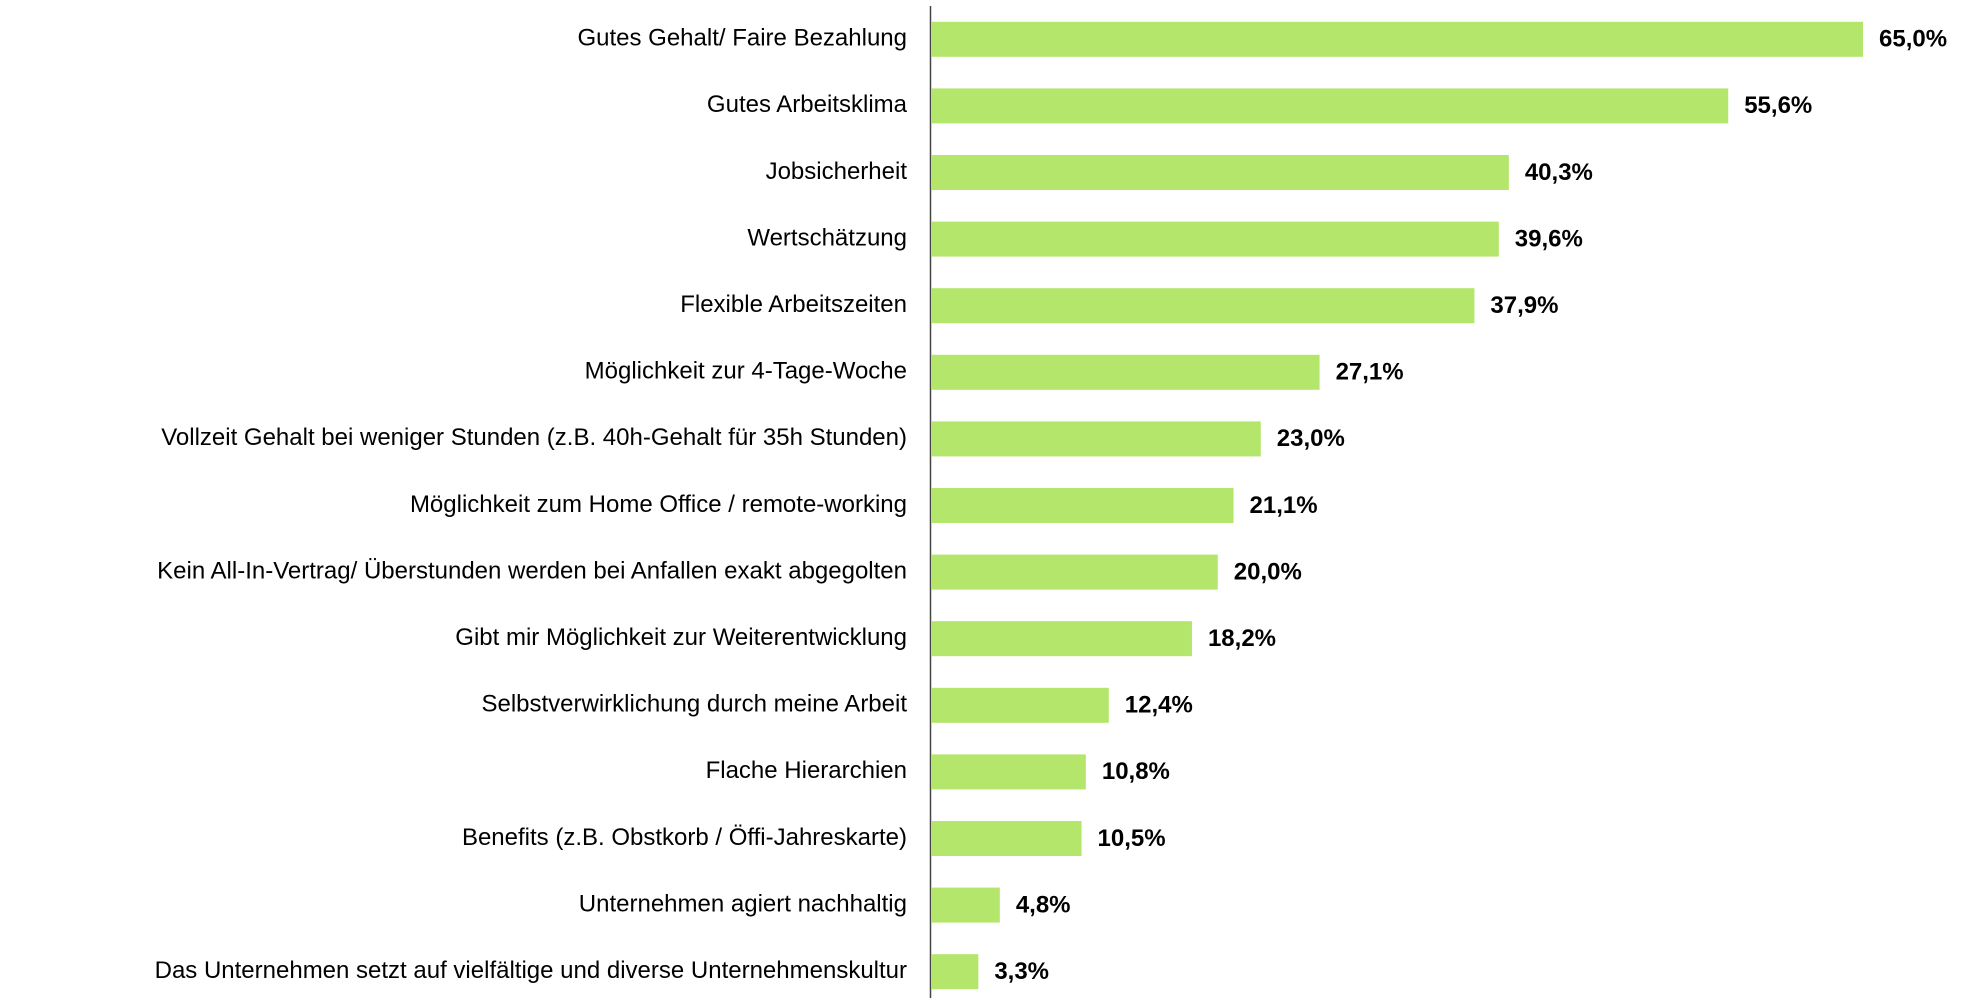 Image resolution: width=1969 pixels, height=999 pixels. Describe the element at coordinates (694, 704) in the screenshot. I see `category-label: Selbstverwirklichung durch meine Arbeit` at that location.